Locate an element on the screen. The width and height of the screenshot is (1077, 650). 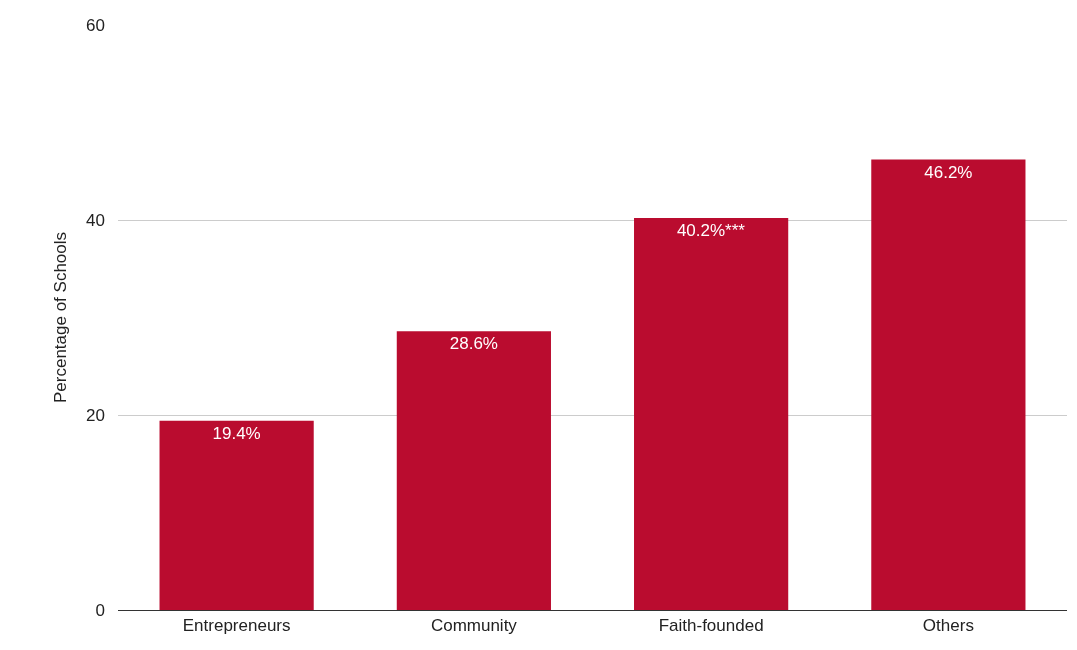
data-label: 40.2%*** is located at coordinates (711, 231).